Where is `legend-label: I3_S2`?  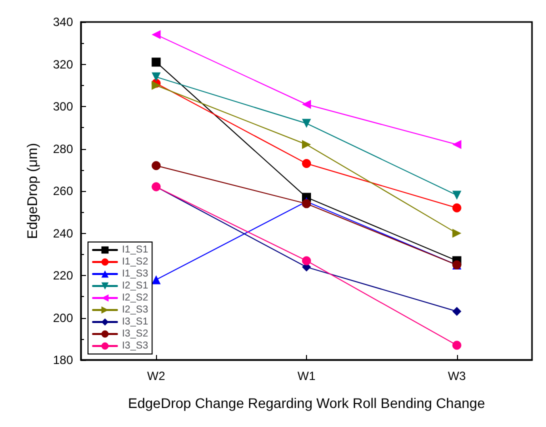
legend-label: I3_S2 is located at coordinates (135, 334).